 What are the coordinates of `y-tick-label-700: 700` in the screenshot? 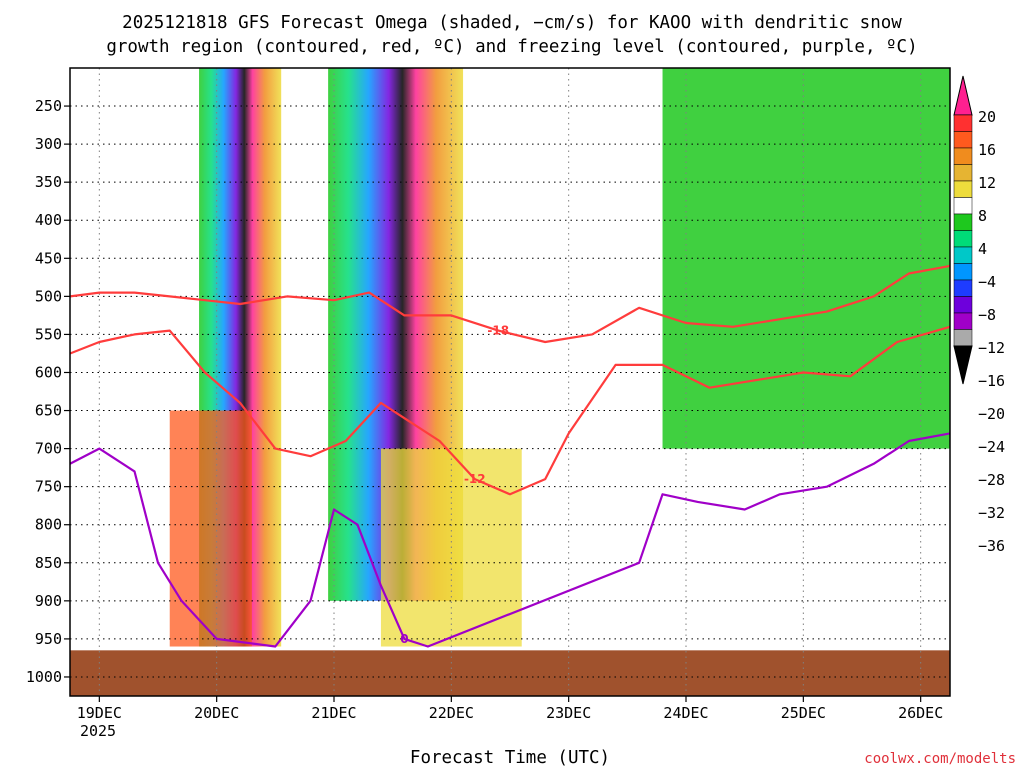 It's located at (48, 449).